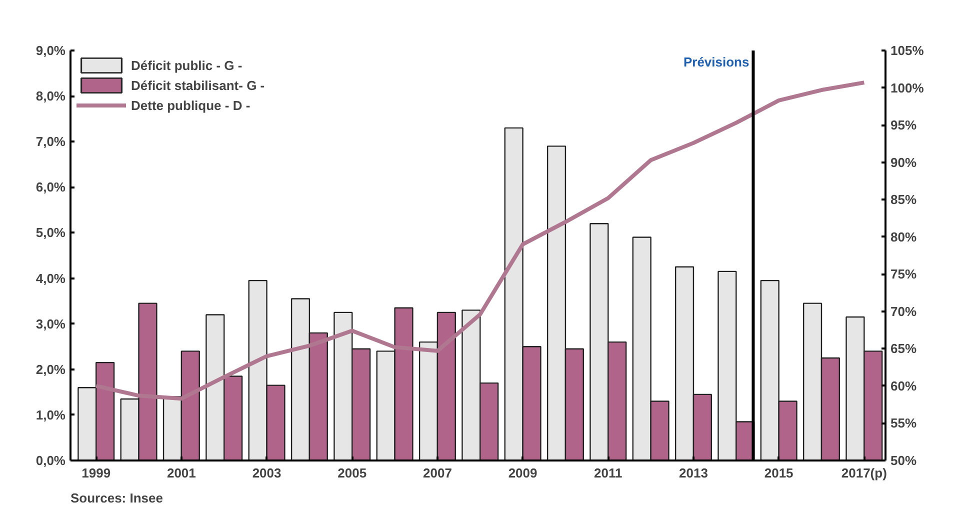 This screenshot has height=518, width=975. What do you see at coordinates (903, 311) in the screenshot?
I see `y2-tick-label: 70%` at bounding box center [903, 311].